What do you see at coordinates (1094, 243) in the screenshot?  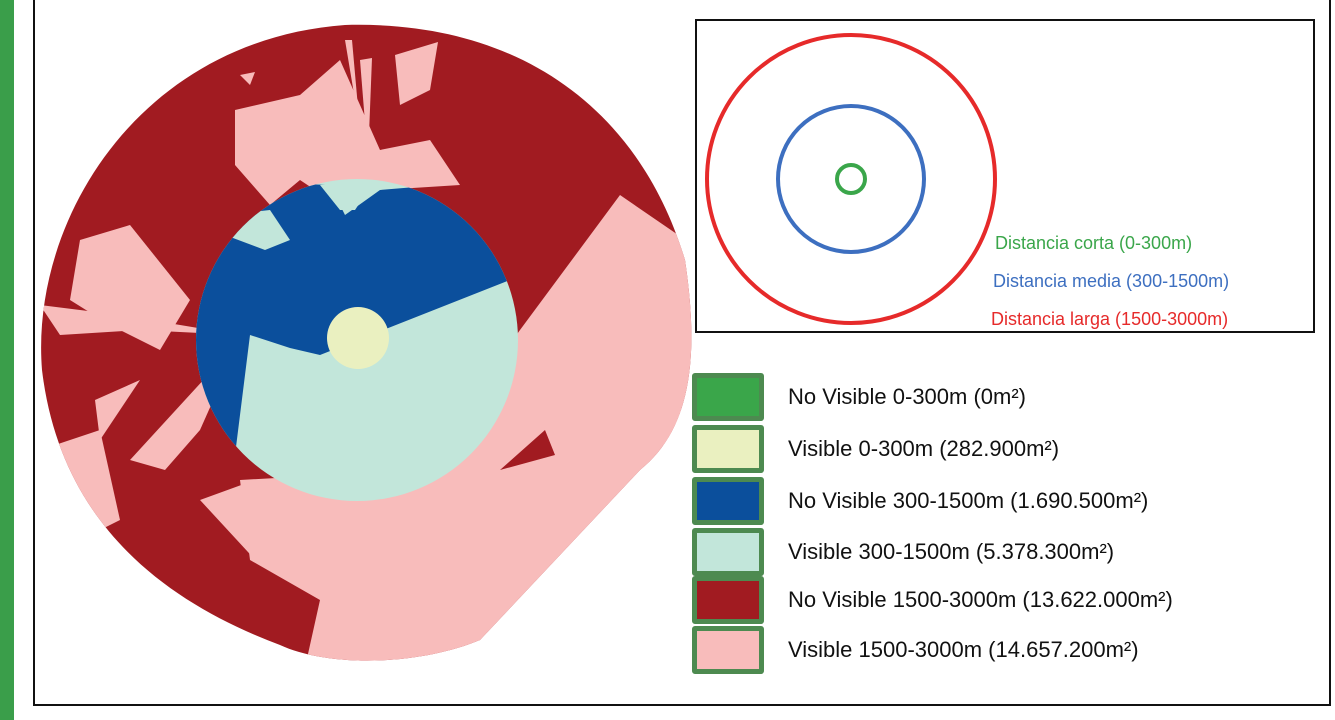 I see `short-distance-label: Distancia corta (0-300m)` at bounding box center [1094, 243].